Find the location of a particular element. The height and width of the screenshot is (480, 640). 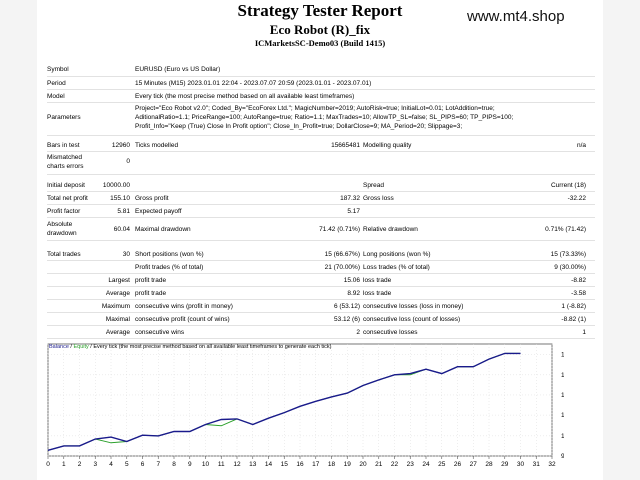

x-tick-label: 4 is located at coordinates (111, 464).